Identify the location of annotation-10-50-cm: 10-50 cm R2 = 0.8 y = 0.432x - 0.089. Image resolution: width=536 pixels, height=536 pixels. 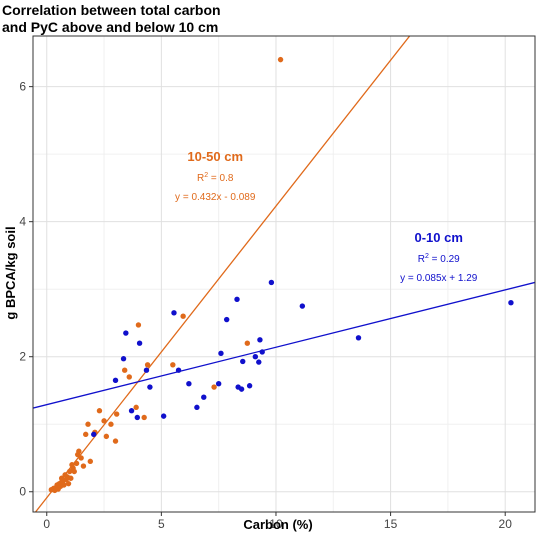
(215, 176).